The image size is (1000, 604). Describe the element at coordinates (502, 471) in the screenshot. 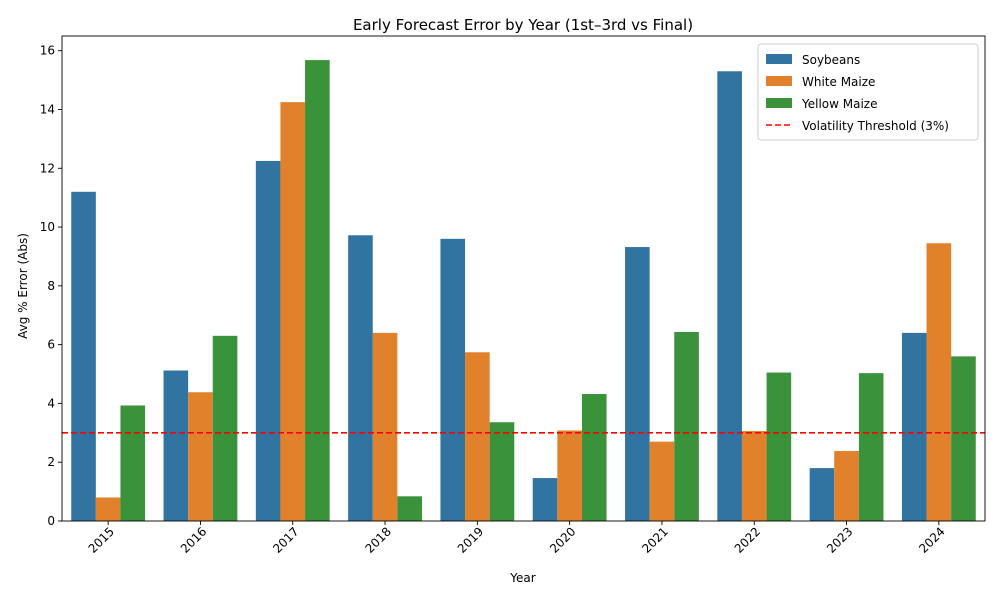

I see `bar-yellow-maize-2019` at that location.